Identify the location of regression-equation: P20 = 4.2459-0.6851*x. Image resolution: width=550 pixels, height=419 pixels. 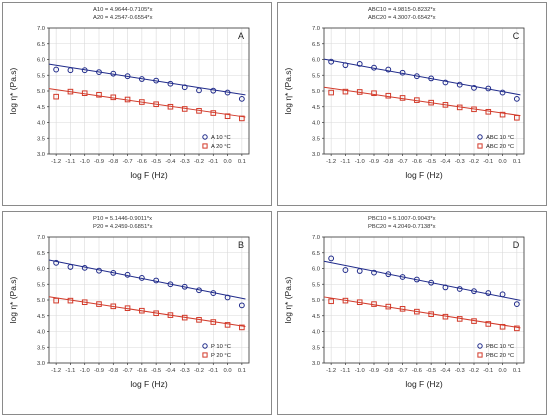
(123, 227).